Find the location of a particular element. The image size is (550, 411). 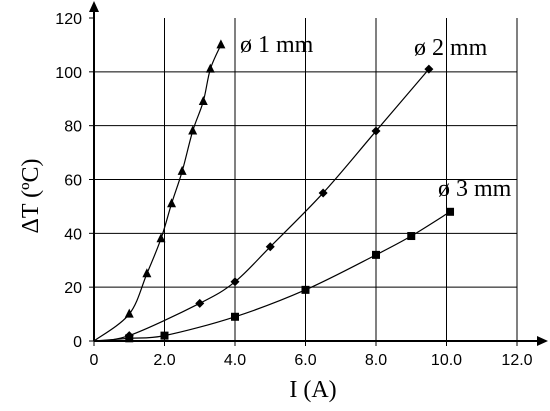

y-tick-label: 60 is located at coordinates (73, 181).